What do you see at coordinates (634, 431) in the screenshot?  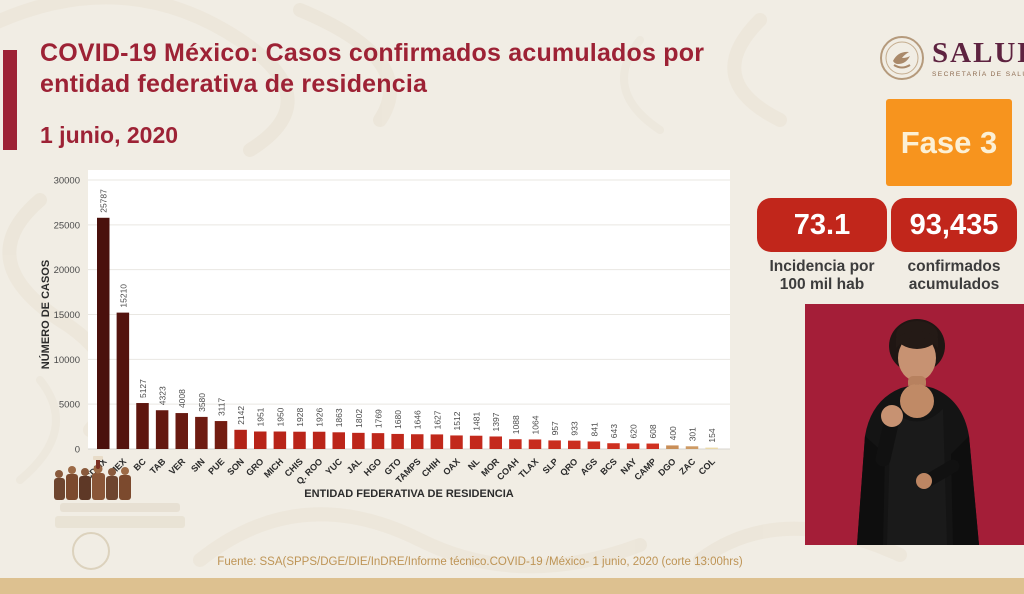 I see `svg-text: 620` at bounding box center [634, 431].